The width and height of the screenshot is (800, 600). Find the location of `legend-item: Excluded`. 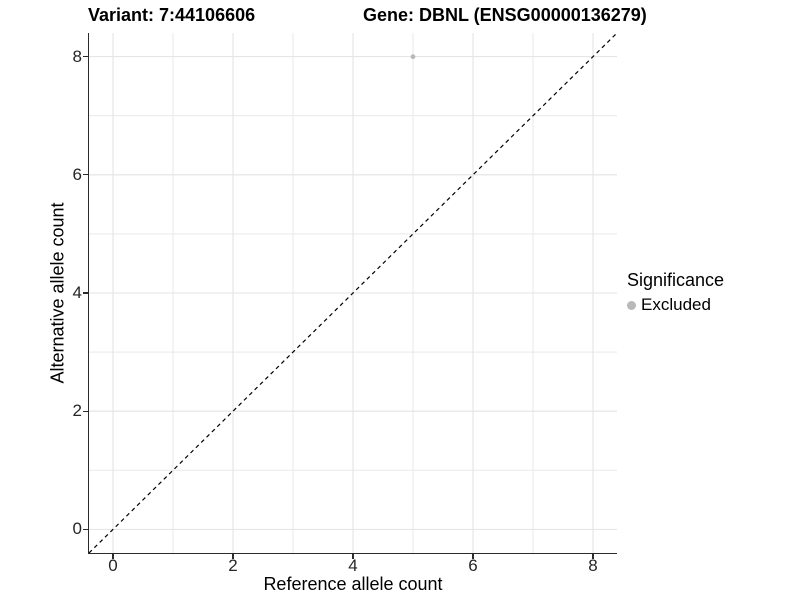

legend-item: Excluded is located at coordinates (675, 305).